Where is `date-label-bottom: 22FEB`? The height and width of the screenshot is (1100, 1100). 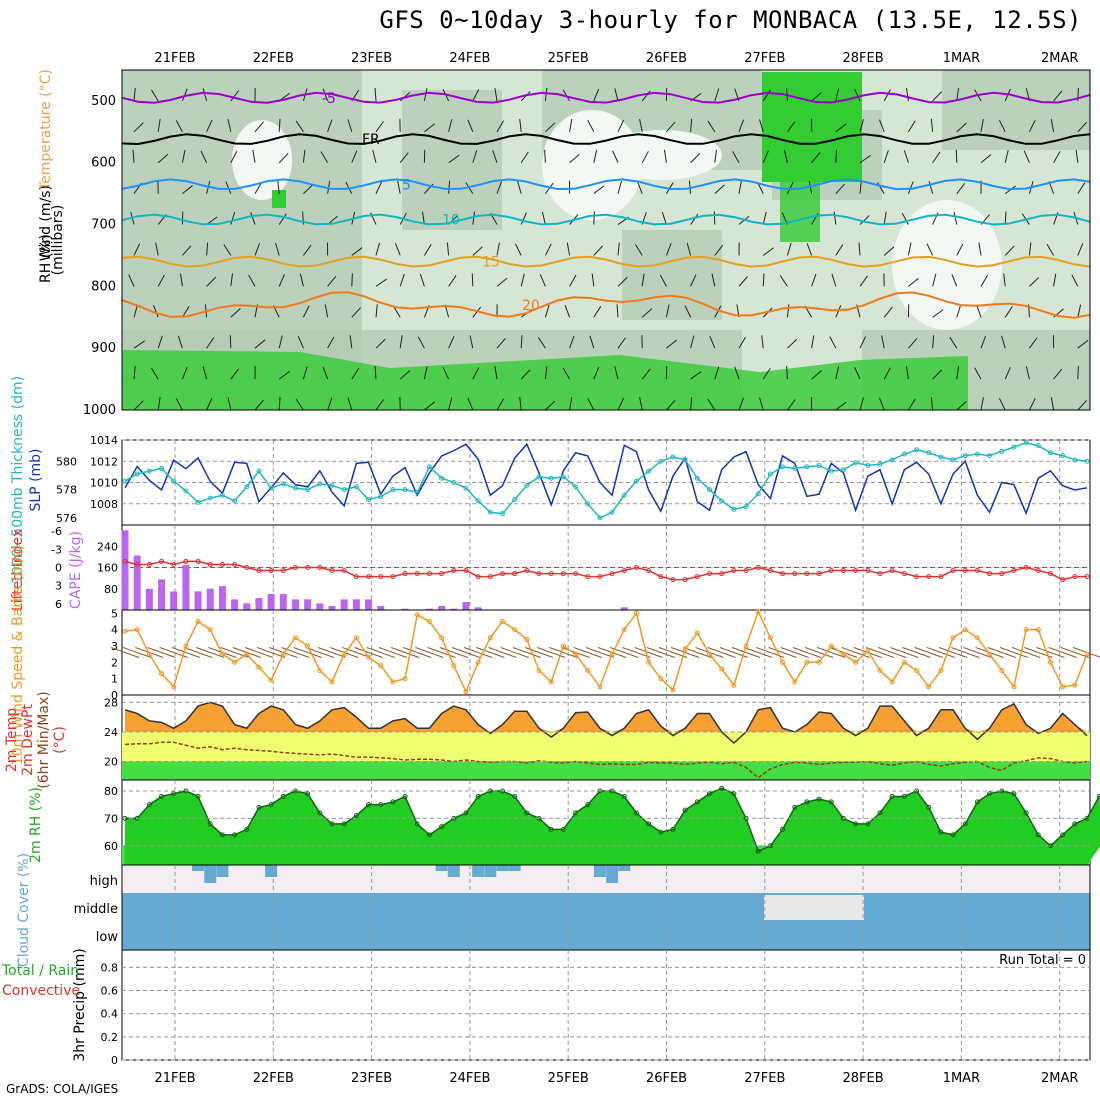
date-label-bottom: 22FEB is located at coordinates (273, 1078).